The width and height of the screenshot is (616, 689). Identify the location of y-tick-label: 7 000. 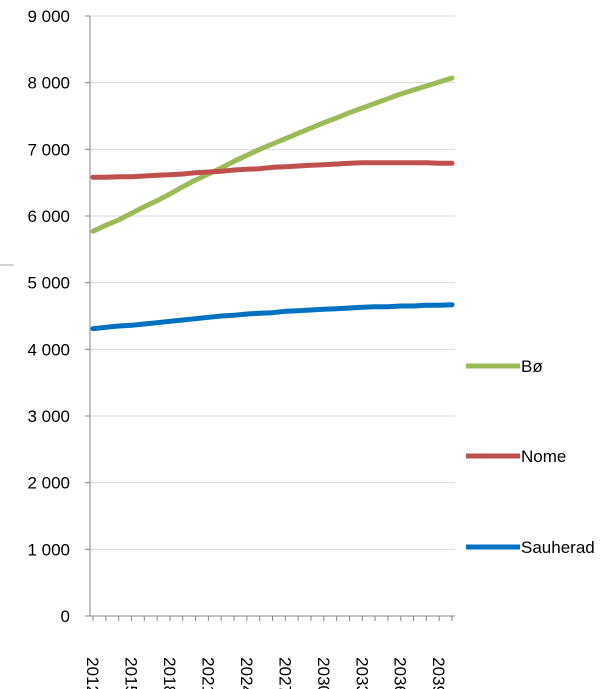
(48, 149).